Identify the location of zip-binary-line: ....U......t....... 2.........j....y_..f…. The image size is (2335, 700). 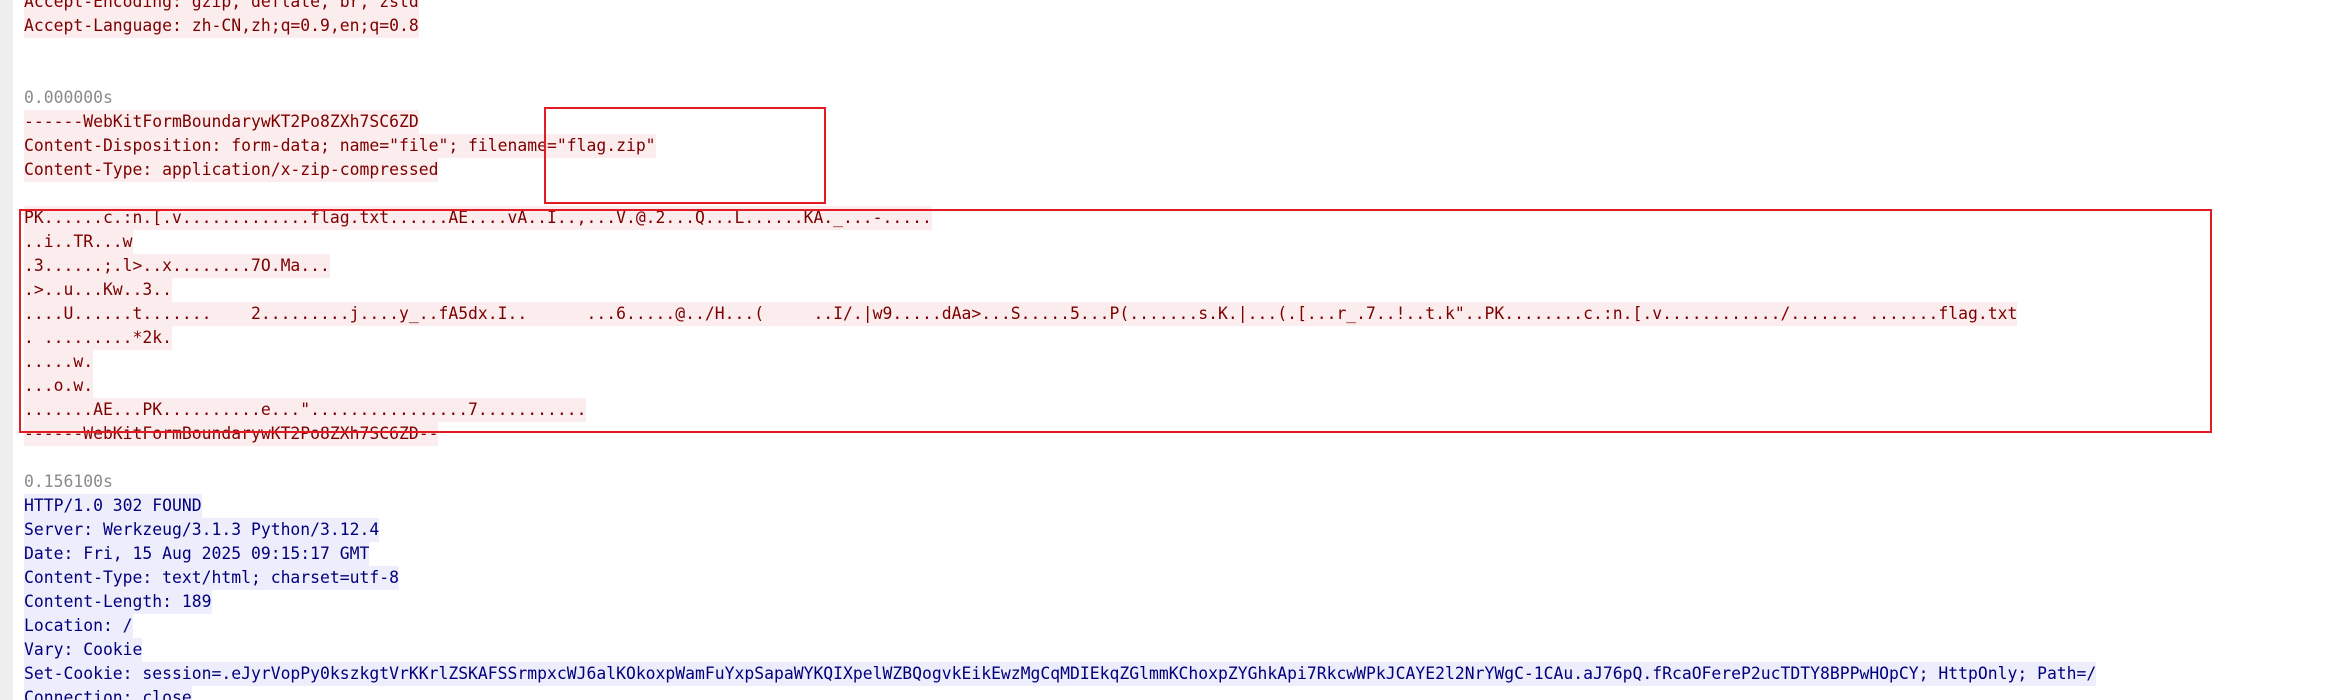
(1060, 314).